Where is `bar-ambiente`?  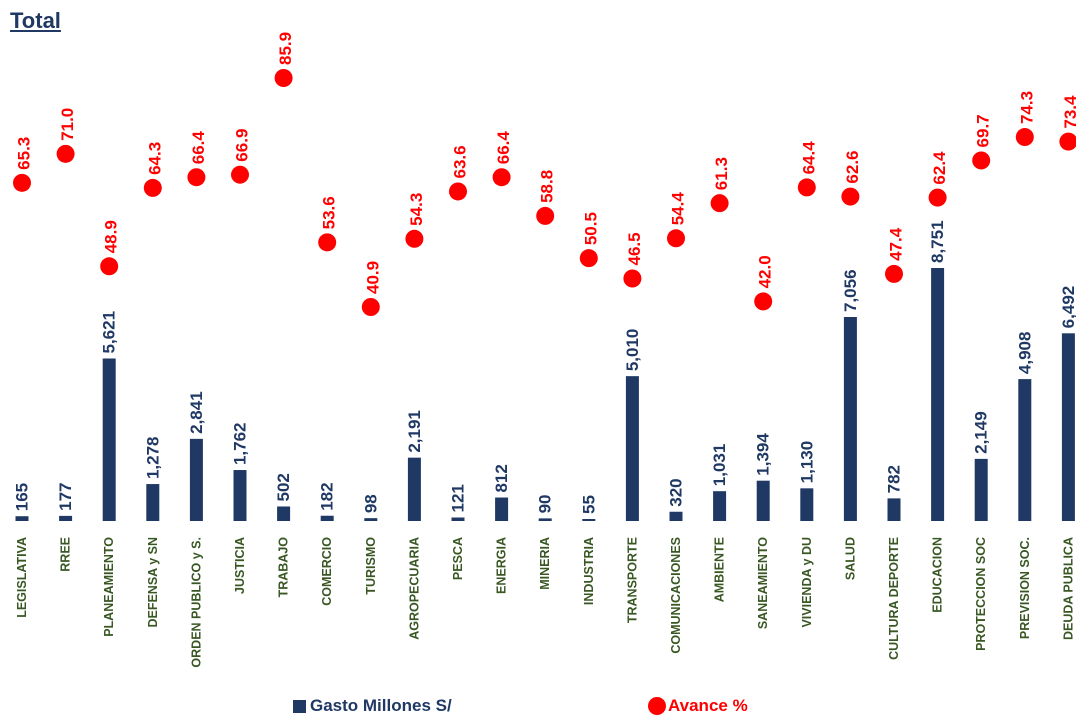
bar-ambiente is located at coordinates (720, 506).